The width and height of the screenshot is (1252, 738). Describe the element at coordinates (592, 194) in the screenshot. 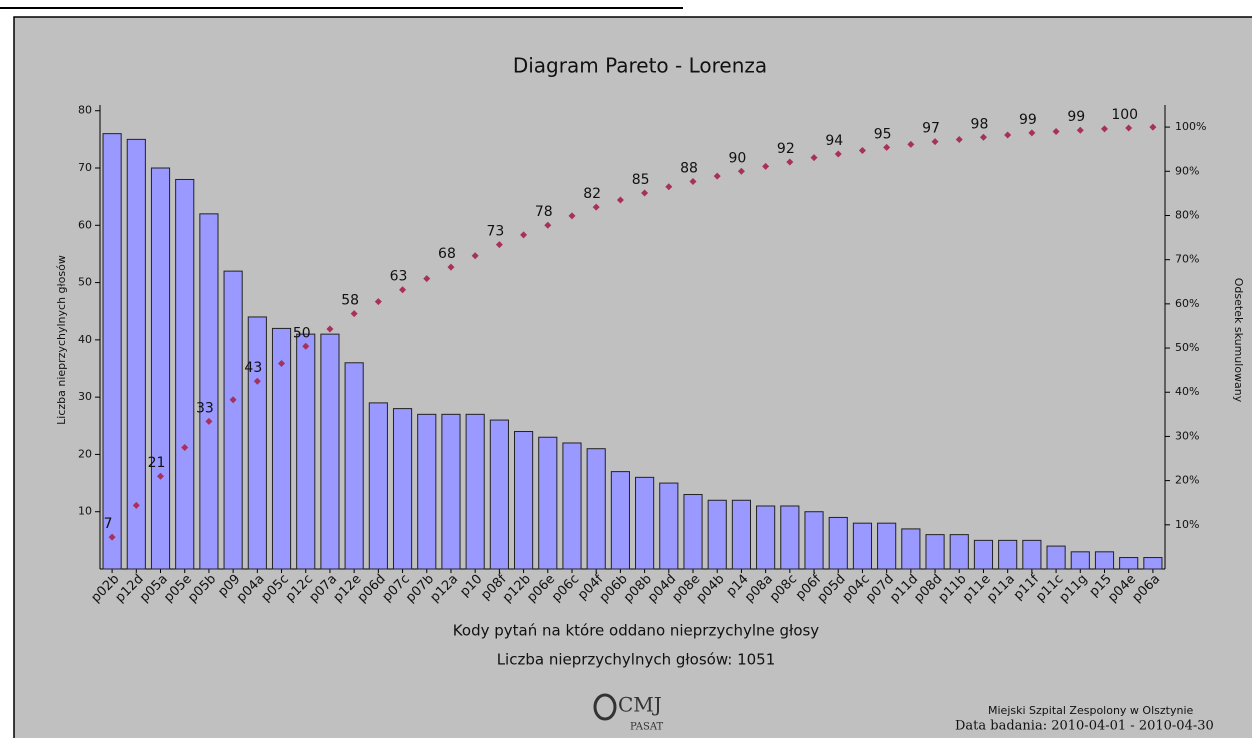

I see `point-label: 82` at that location.